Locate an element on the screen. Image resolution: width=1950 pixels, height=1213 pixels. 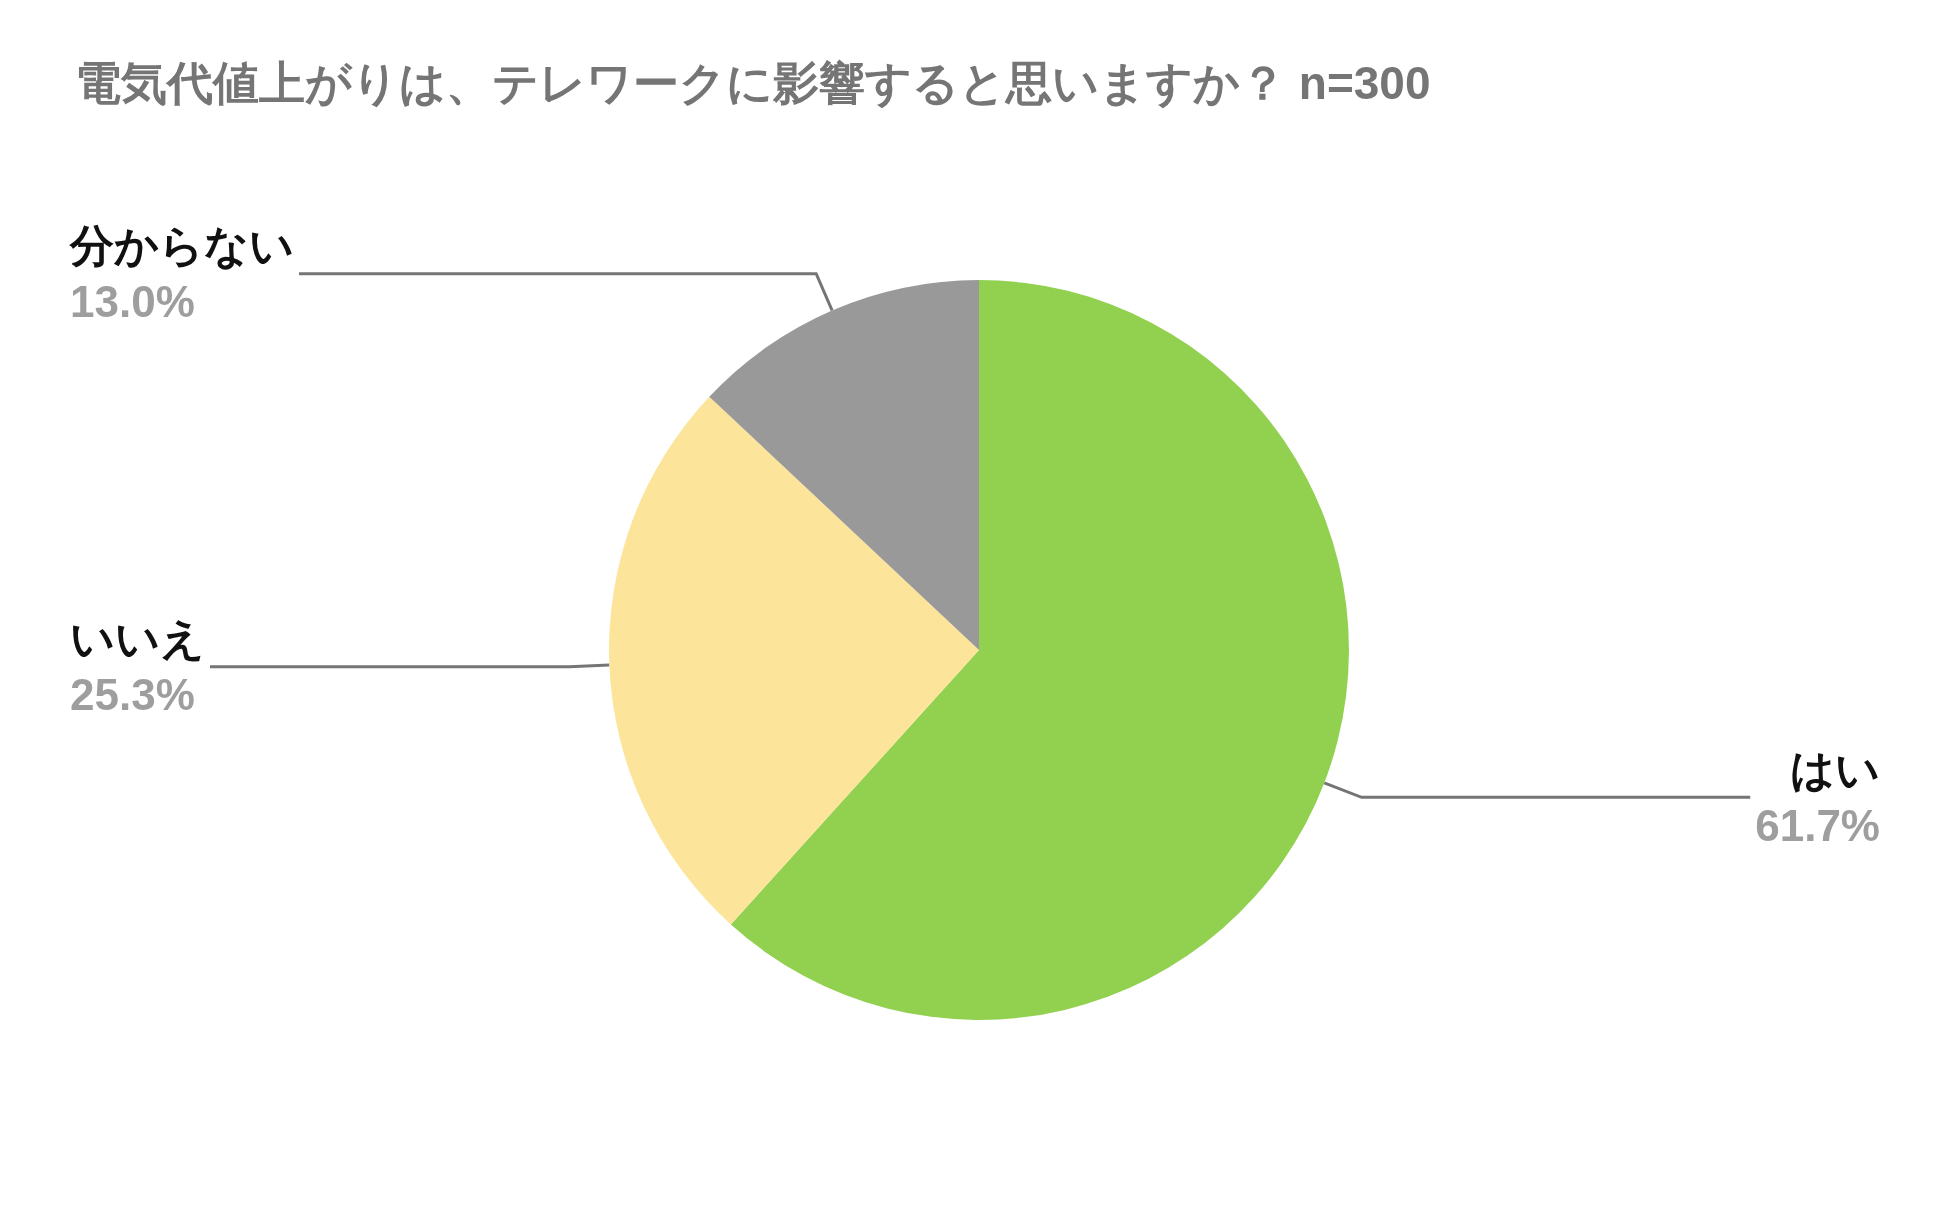
chart-title: 電気代値上がりは、テレワークに影響すると思いますか？ n=300 is located at coordinates (753, 83).